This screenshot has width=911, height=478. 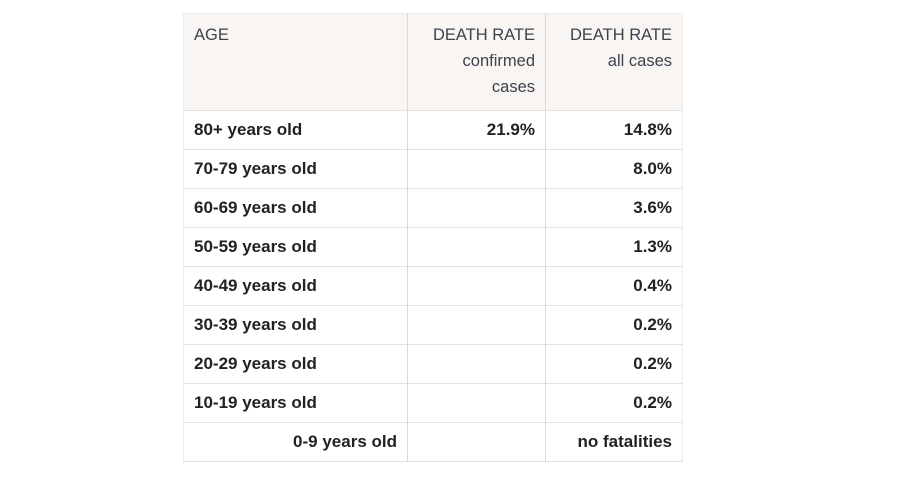 What do you see at coordinates (614, 247) in the screenshot?
I see `all-cases-rate-cell: 1.3%` at bounding box center [614, 247].